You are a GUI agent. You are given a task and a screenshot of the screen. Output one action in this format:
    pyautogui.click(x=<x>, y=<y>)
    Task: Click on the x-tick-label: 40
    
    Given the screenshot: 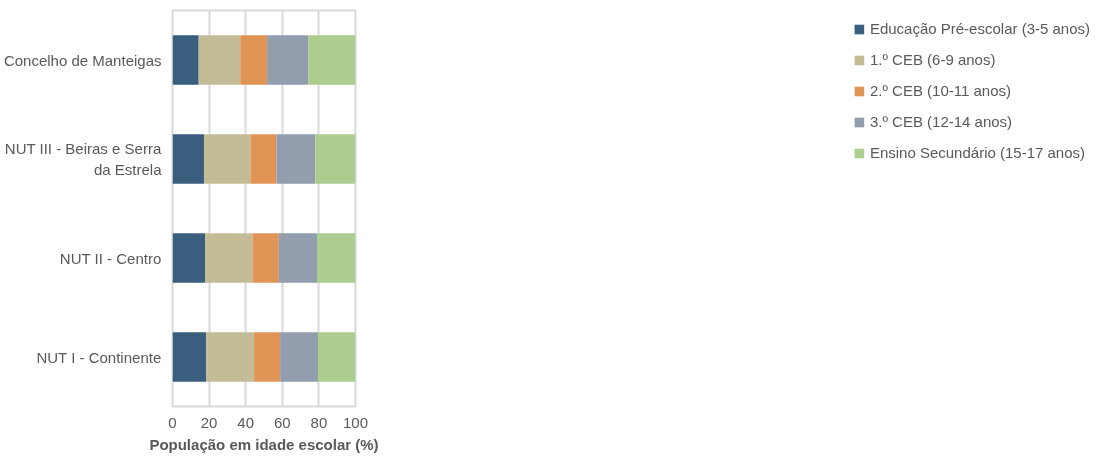 What is the action you would take?
    pyautogui.click(x=246, y=422)
    